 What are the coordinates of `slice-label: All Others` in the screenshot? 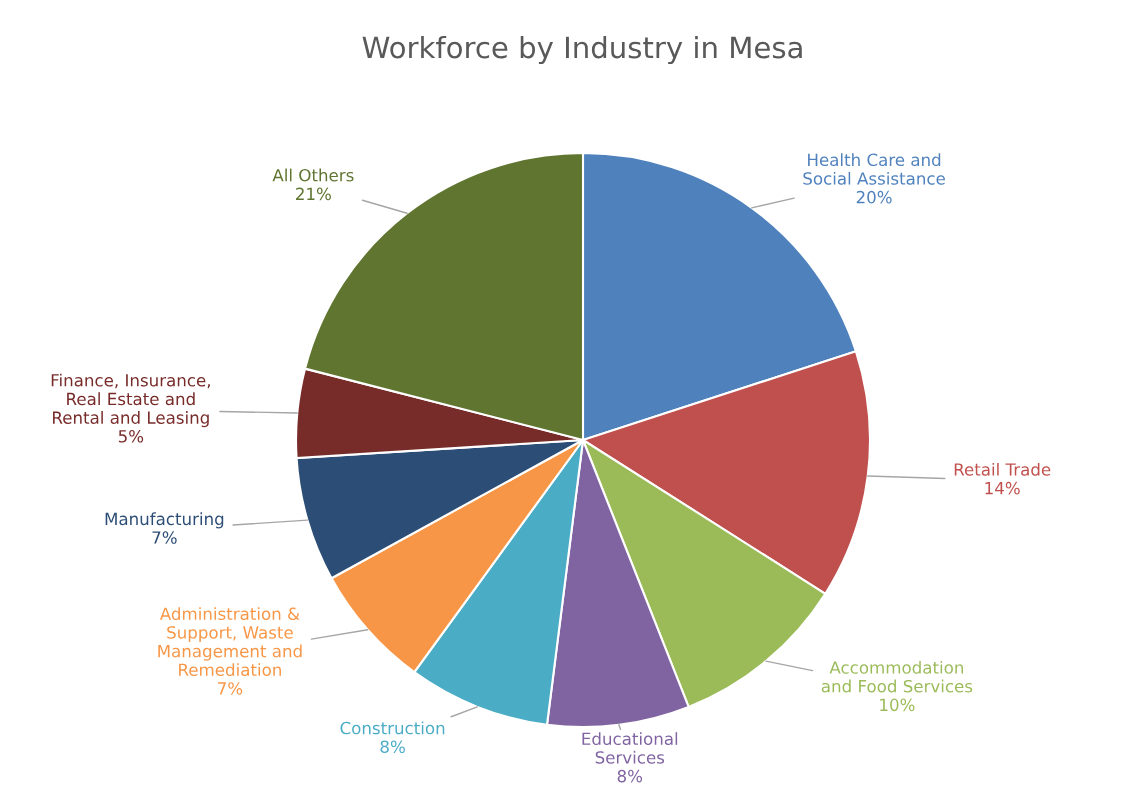 It's located at (313, 175).